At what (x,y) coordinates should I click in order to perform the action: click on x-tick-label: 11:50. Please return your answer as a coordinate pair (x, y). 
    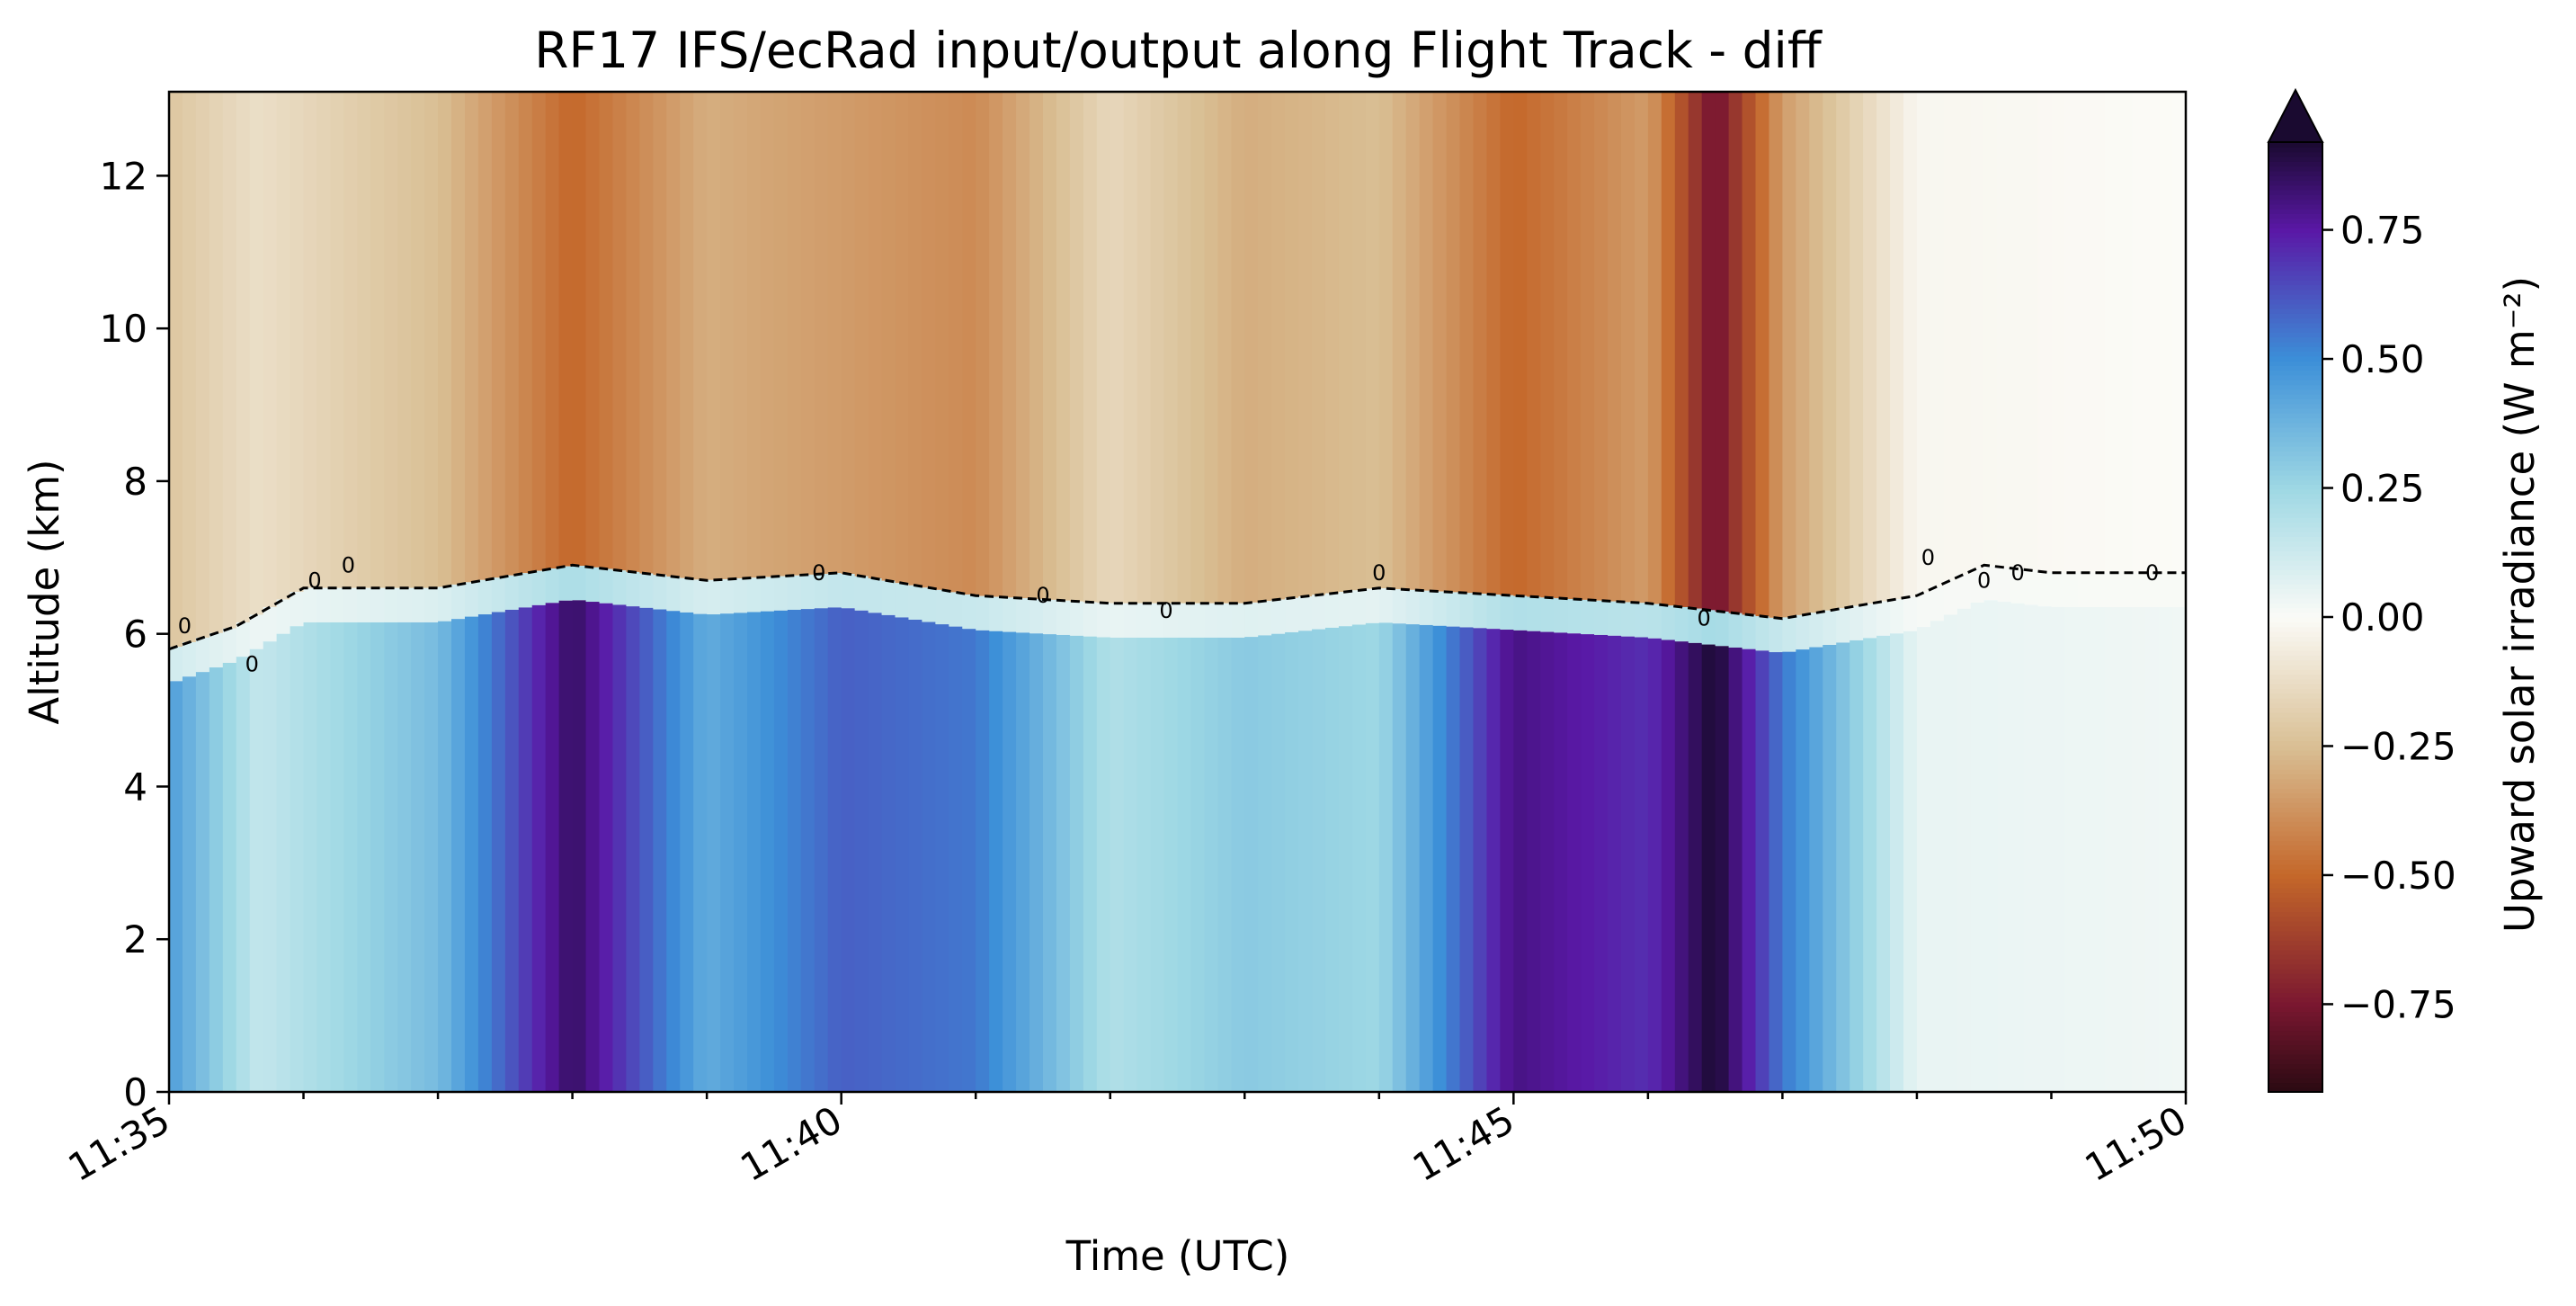
    Looking at the image, I should click on (2136, 1144).